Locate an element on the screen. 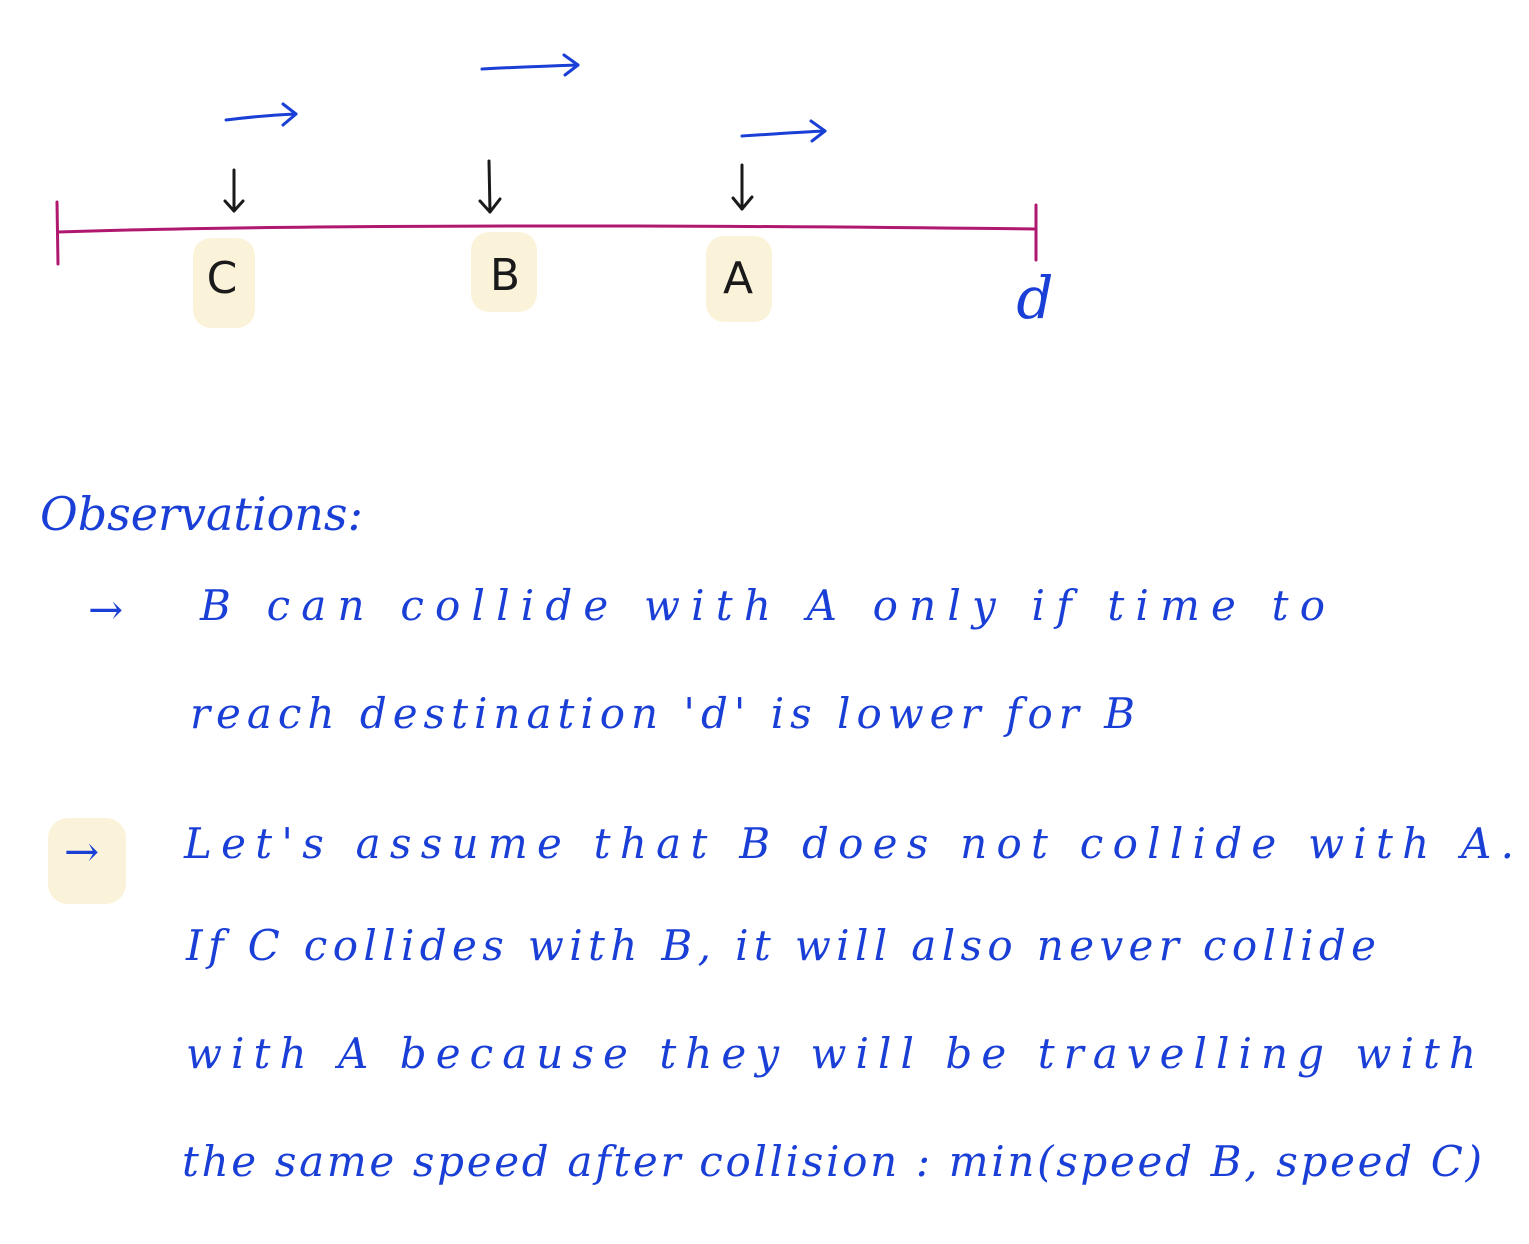 Image resolution: width=1529 pixels, height=1244 pixels. bullet1-line-2: reach destination 'd' is lower for B is located at coordinates (662, 713).